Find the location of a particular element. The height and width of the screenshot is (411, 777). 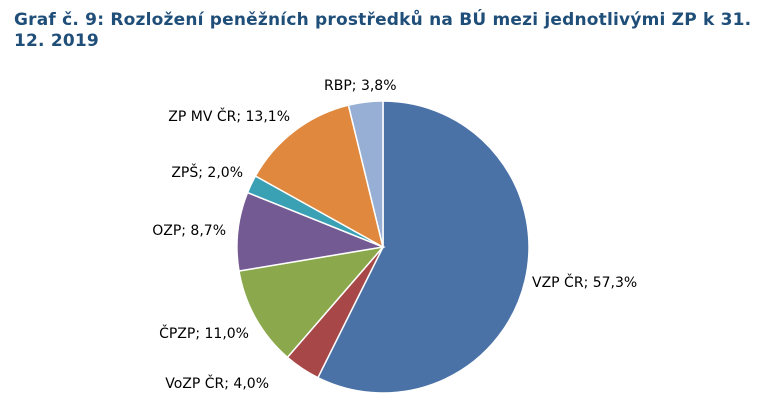

pie-slice-zp-mv-r is located at coordinates (319, 176).